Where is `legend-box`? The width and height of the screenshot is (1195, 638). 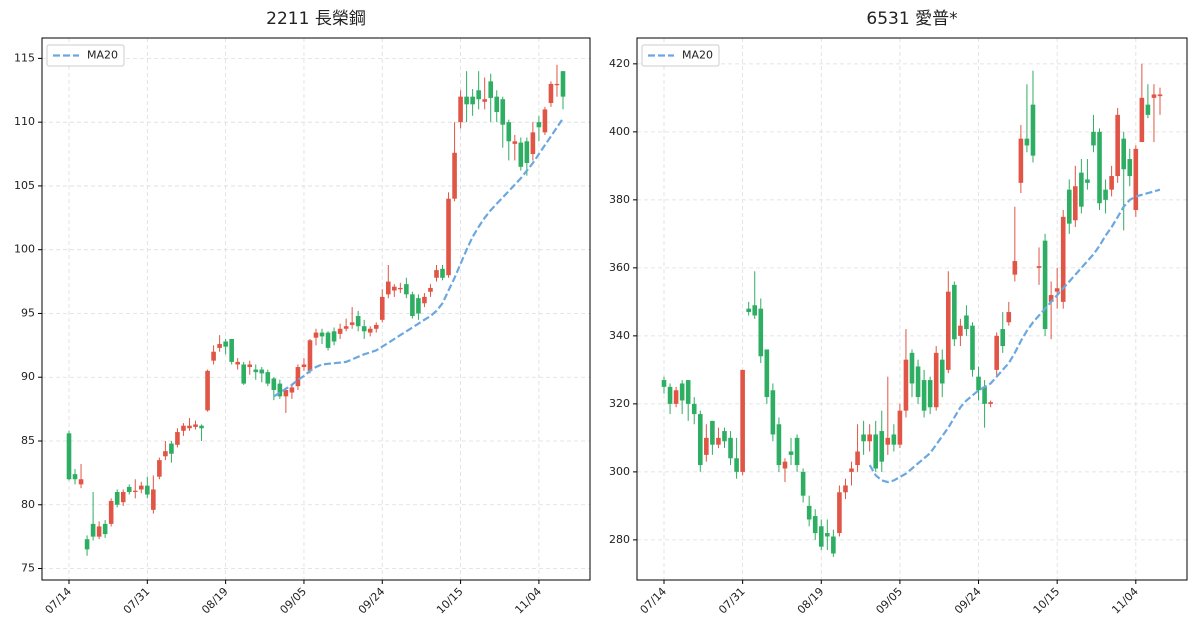 legend-box is located at coordinates (680, 55).